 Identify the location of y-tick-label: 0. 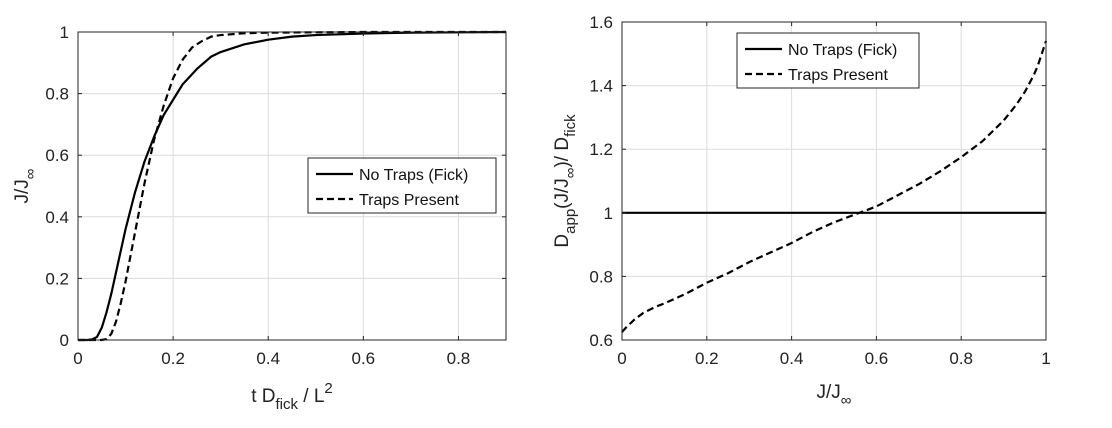
(64, 340).